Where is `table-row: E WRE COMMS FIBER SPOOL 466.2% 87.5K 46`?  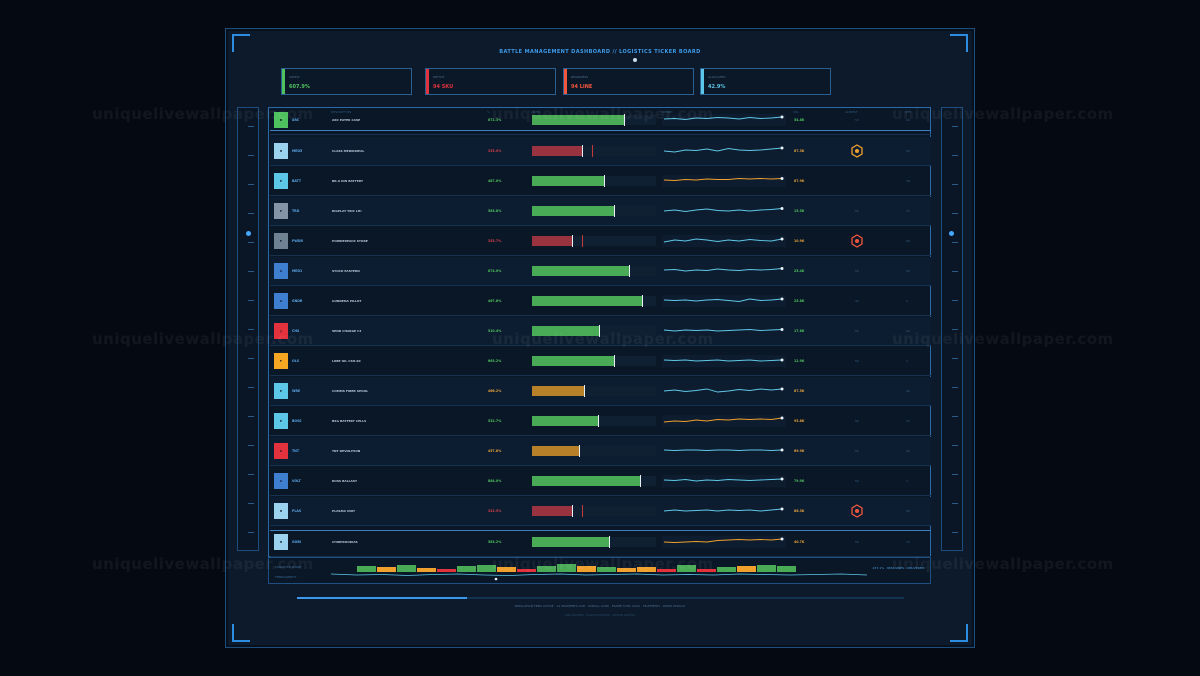
table-row: E WRE COMMS FIBER SPOOL 466.2% 87.5K 46 is located at coordinates (600, 391).